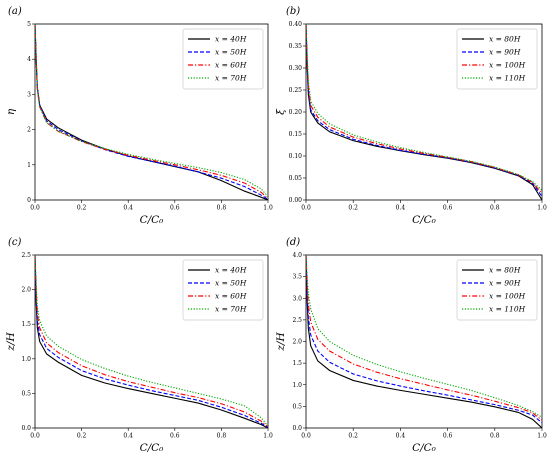 The image size is (550, 459). What do you see at coordinates (29, 130) in the screenshot?
I see `y-tick-label: 2` at bounding box center [29, 130].